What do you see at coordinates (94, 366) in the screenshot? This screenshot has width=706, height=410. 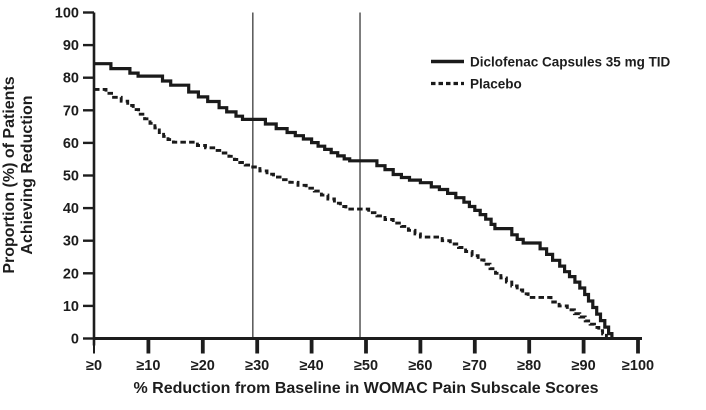 I see `x-tick-label: ≥0` at bounding box center [94, 366].